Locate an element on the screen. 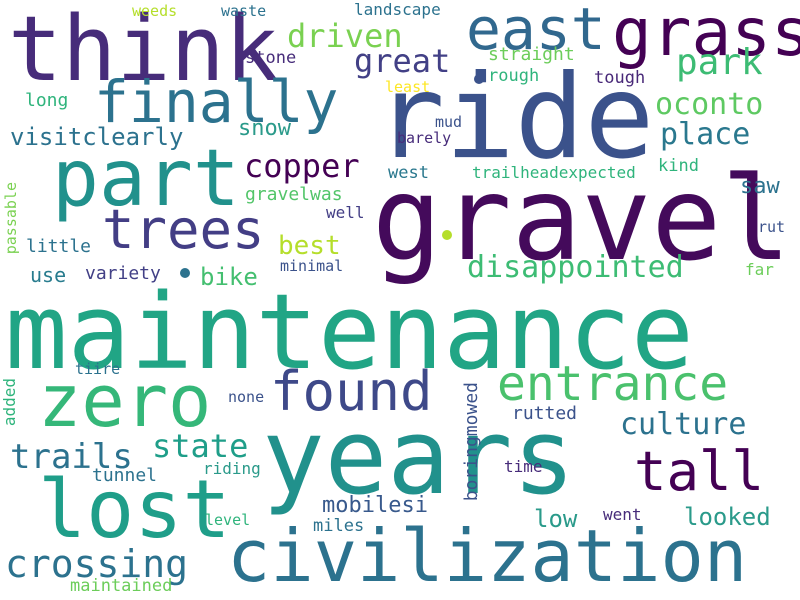 This screenshot has height=600, width=800. word-civilization: civilization is located at coordinates (487, 556).